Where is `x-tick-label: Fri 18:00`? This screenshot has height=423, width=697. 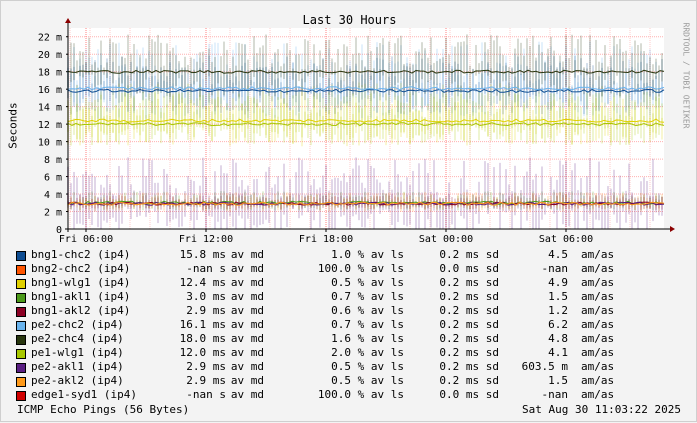 x-tick-label: Fri 18:00 is located at coordinates (326, 239).